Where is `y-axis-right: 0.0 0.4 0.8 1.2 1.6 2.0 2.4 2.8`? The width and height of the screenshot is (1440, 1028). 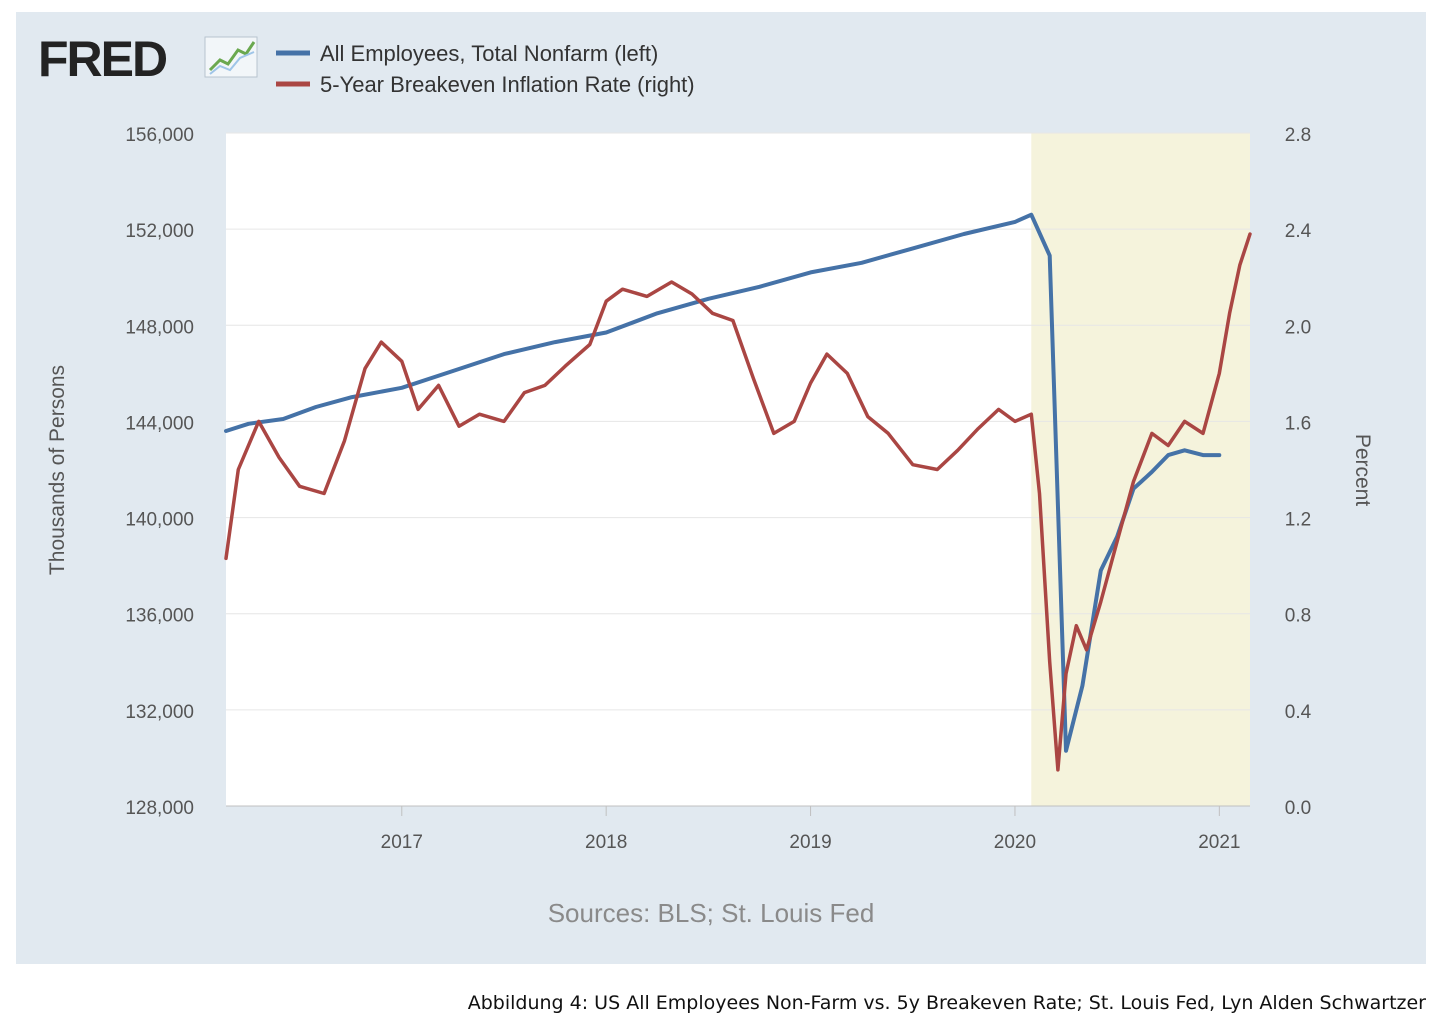
y-axis-right: 0.0 0.4 0.8 1.2 1.6 2.0 2.4 2.8 is located at coordinates (1298, 472).